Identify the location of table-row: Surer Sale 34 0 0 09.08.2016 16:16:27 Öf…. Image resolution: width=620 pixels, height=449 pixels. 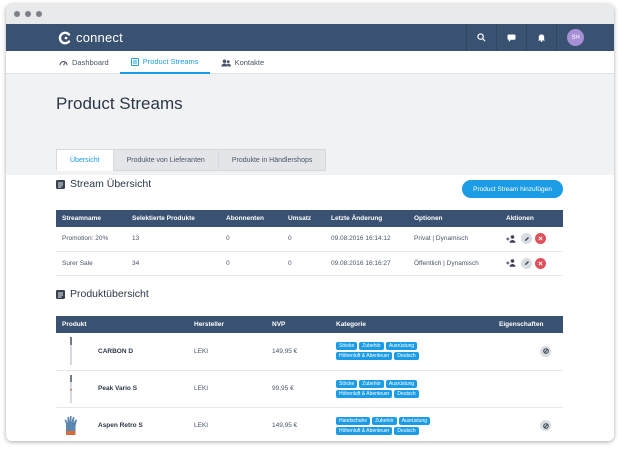
(309, 263).